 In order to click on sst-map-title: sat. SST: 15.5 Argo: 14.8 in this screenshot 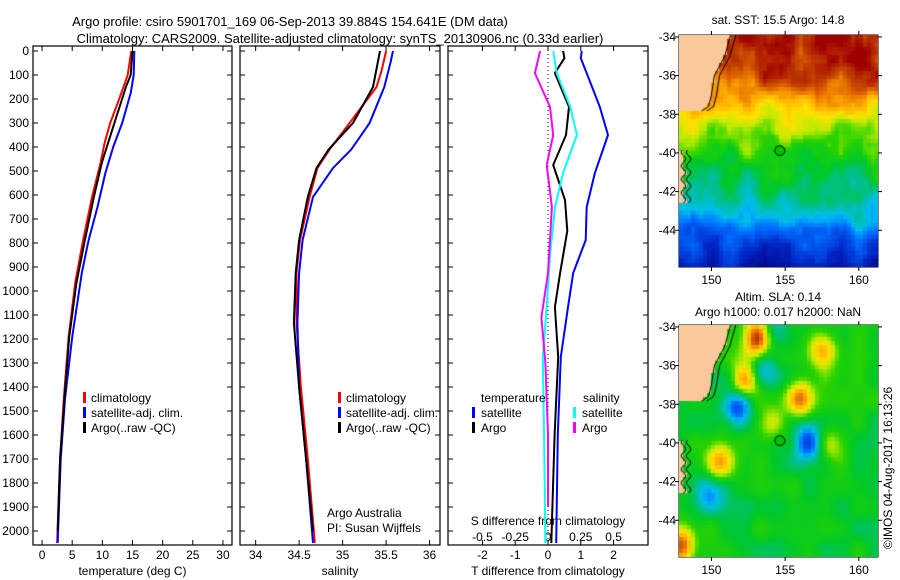, I will do `click(778, 20)`.